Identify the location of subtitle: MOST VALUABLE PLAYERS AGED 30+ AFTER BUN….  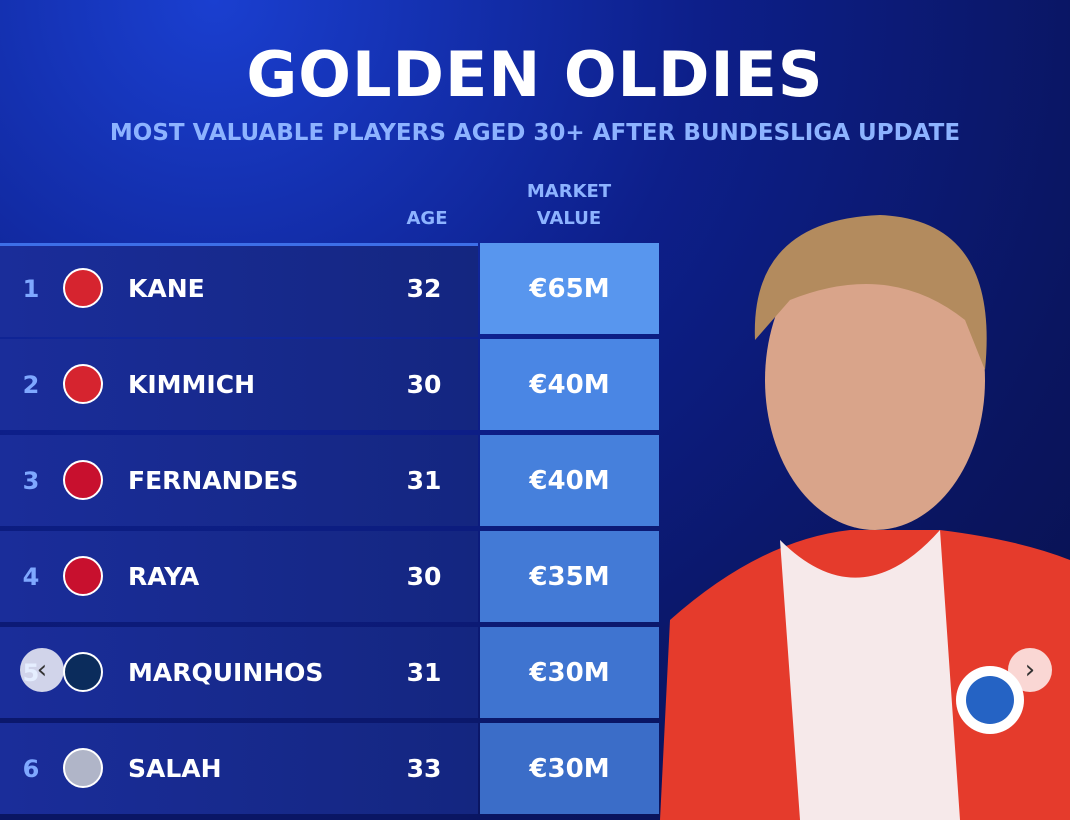
(535, 133).